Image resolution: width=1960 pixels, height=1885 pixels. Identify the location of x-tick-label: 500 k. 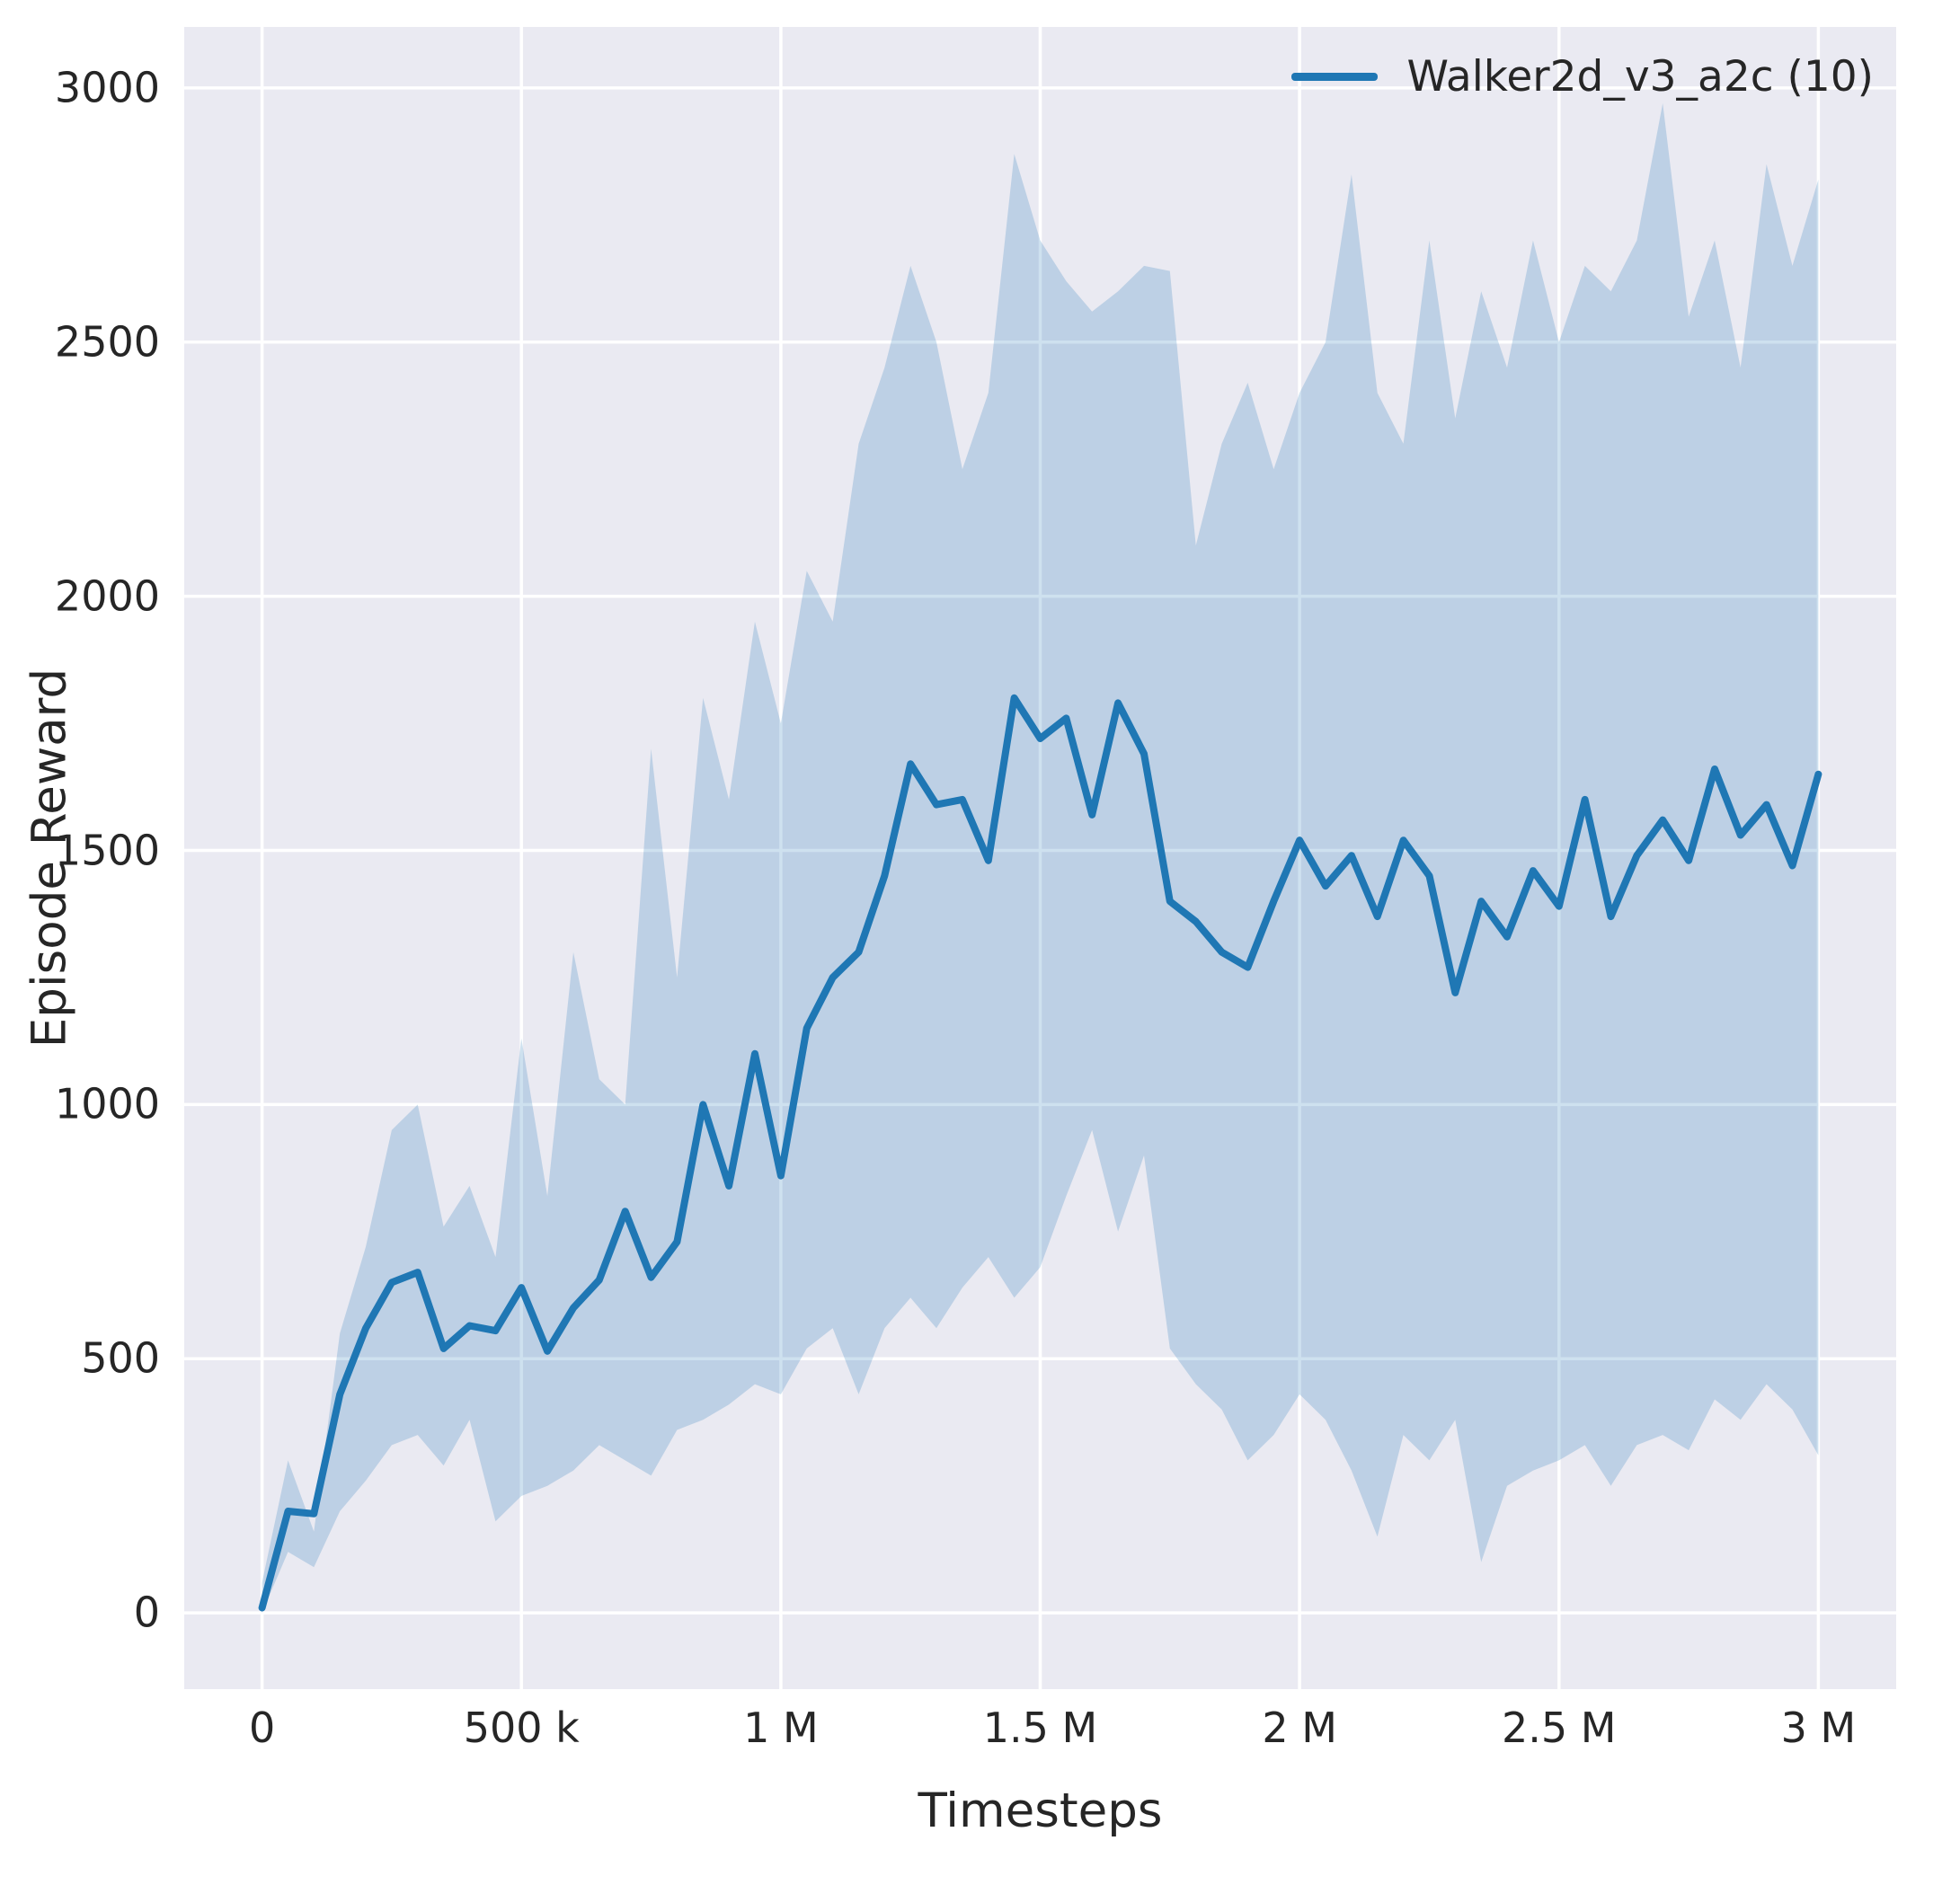
(521, 1728).